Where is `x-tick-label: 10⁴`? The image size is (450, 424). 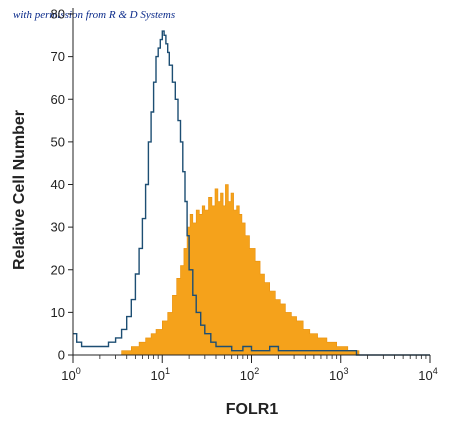 x-tick-label: 10⁴ is located at coordinates (427, 374).